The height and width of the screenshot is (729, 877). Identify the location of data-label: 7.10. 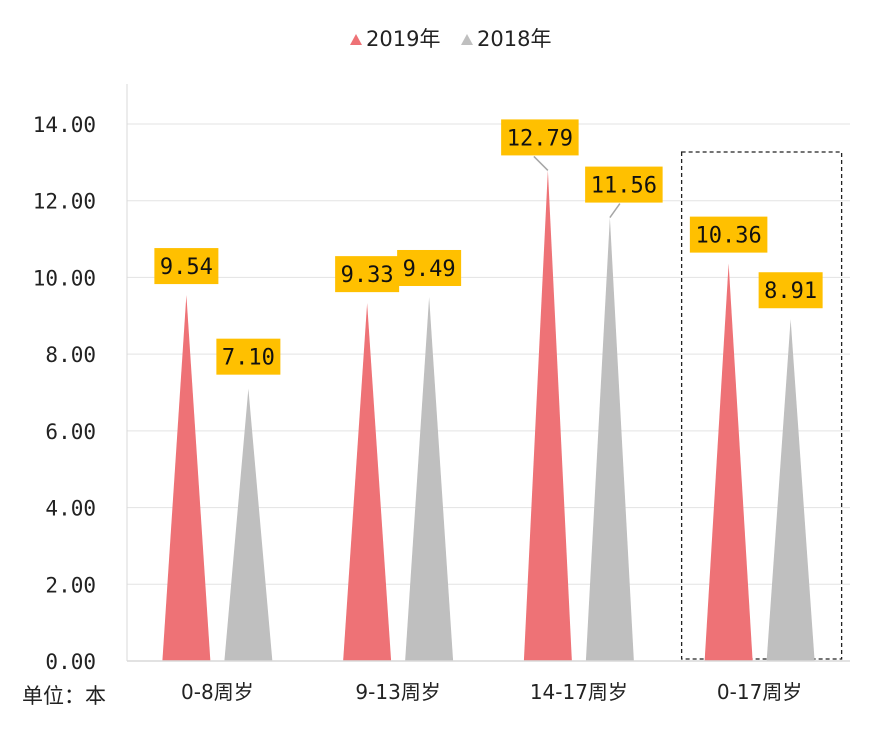
(248, 358).